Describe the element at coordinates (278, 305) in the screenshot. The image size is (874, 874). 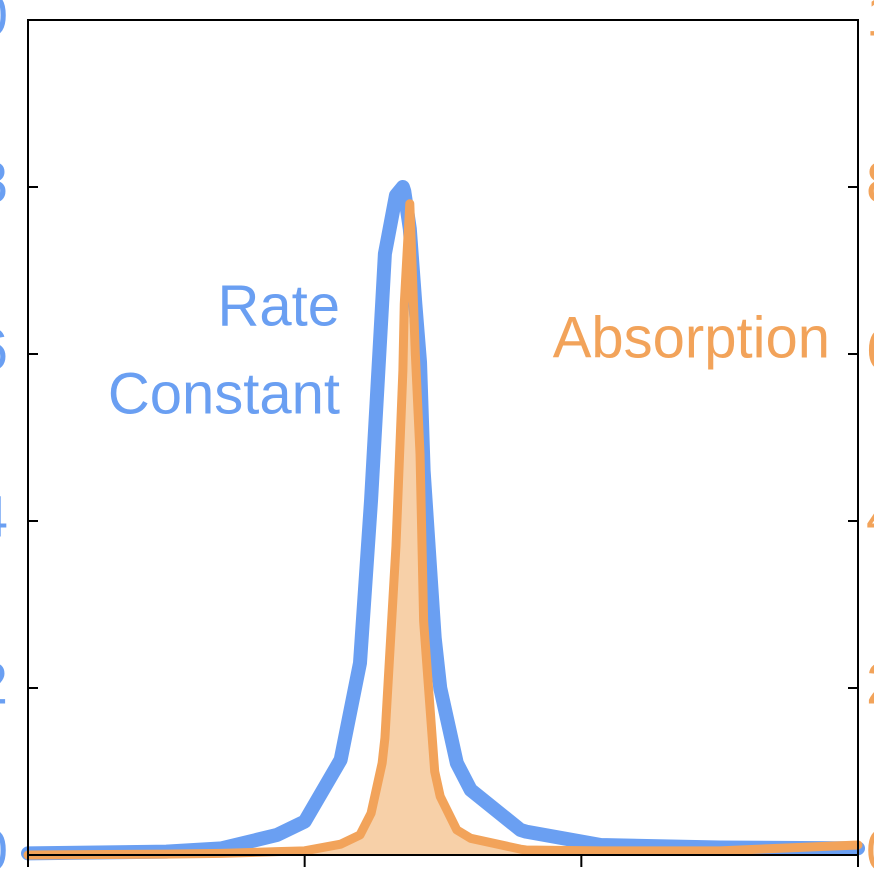
I see `series-label-display: Rate` at that location.